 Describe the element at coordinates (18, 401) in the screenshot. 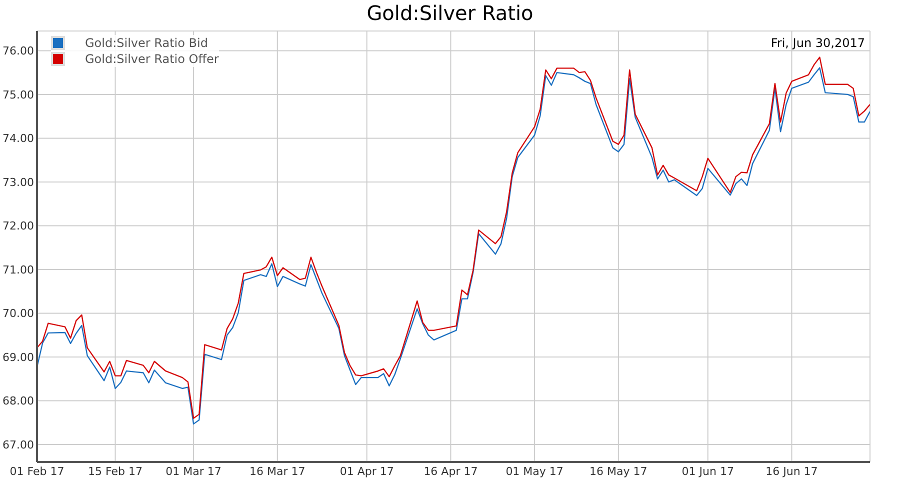

I see `y-tick-label: 68.00` at that location.